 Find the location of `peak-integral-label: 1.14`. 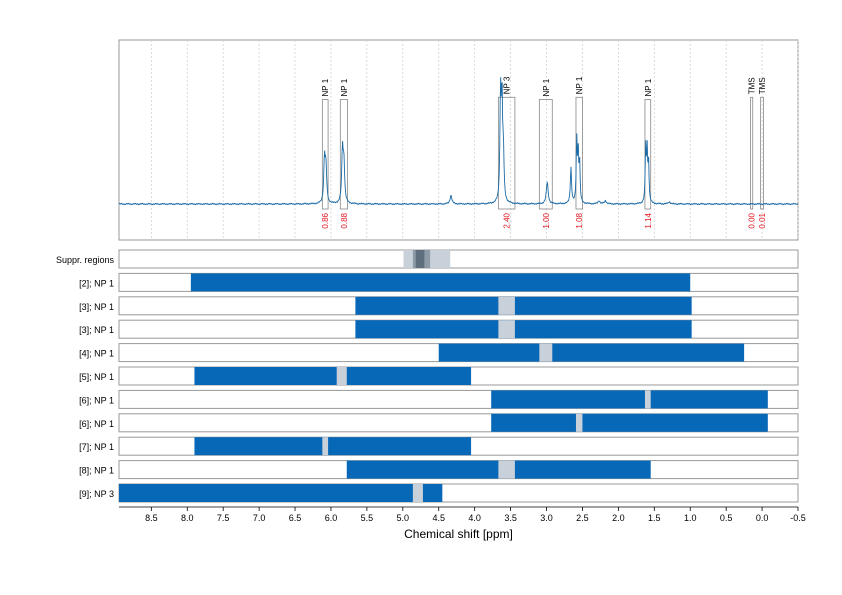

peak-integral-label: 1.14 is located at coordinates (648, 220).